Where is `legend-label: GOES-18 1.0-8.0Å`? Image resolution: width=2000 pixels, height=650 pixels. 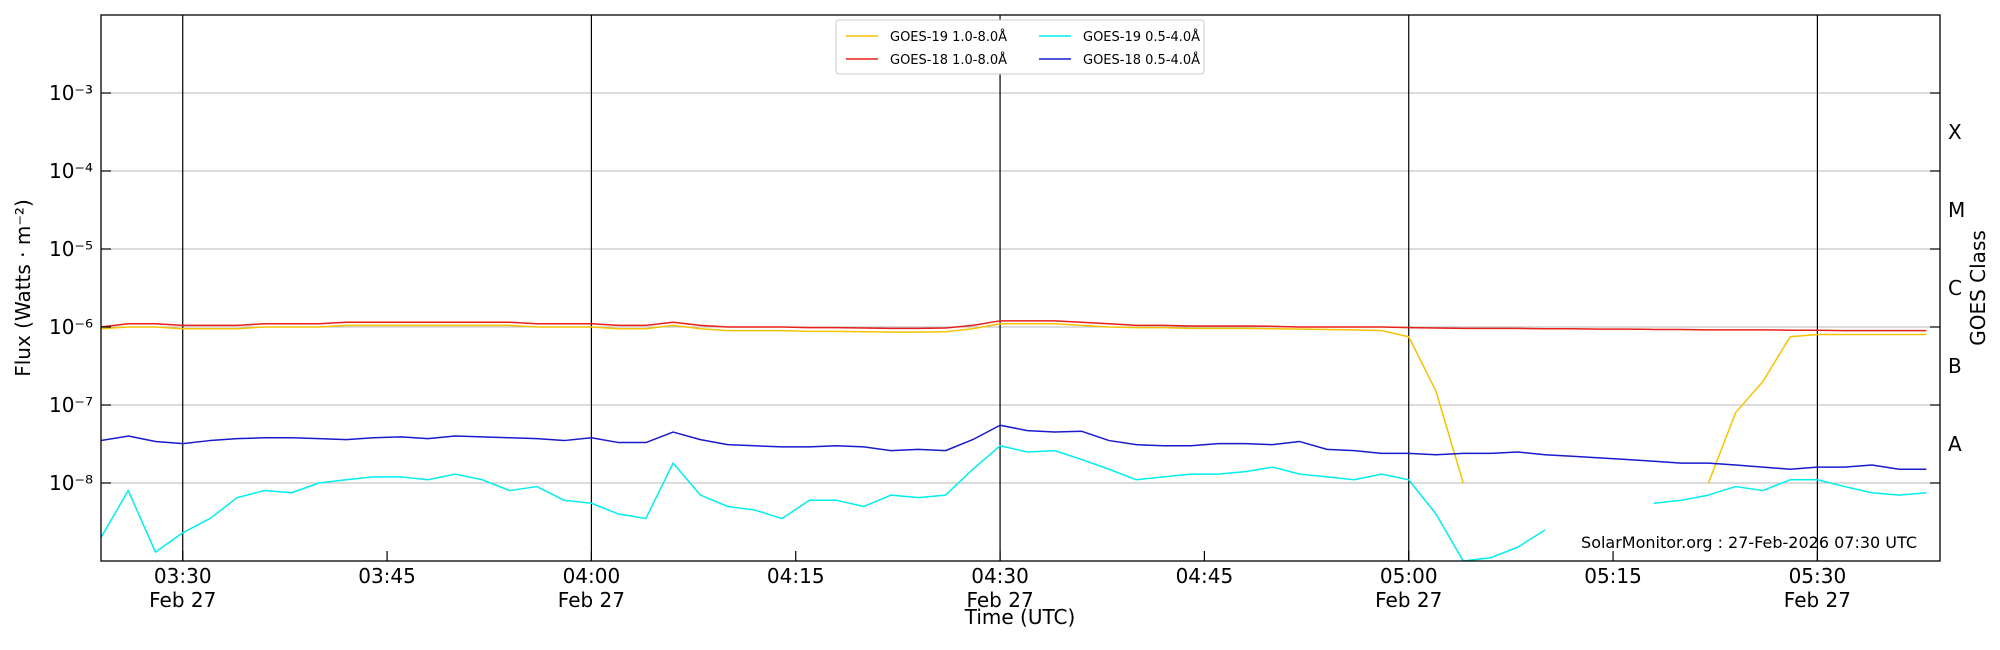 legend-label: GOES-18 1.0-8.0Å is located at coordinates (948, 60).